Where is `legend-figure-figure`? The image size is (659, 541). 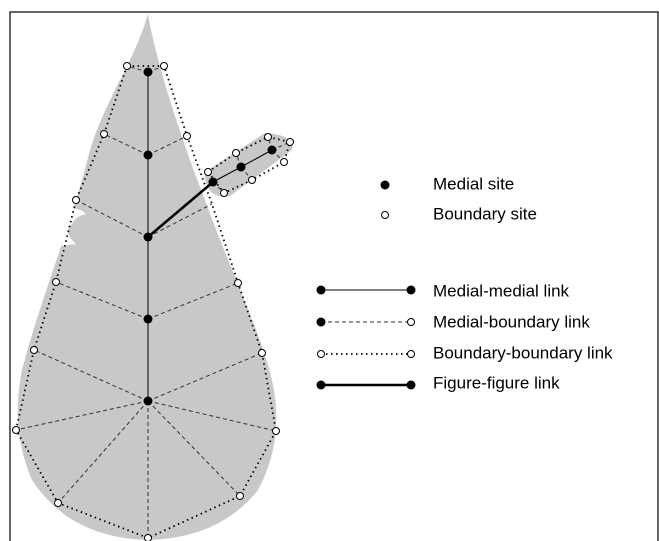 legend-figure-figure is located at coordinates (366, 385).